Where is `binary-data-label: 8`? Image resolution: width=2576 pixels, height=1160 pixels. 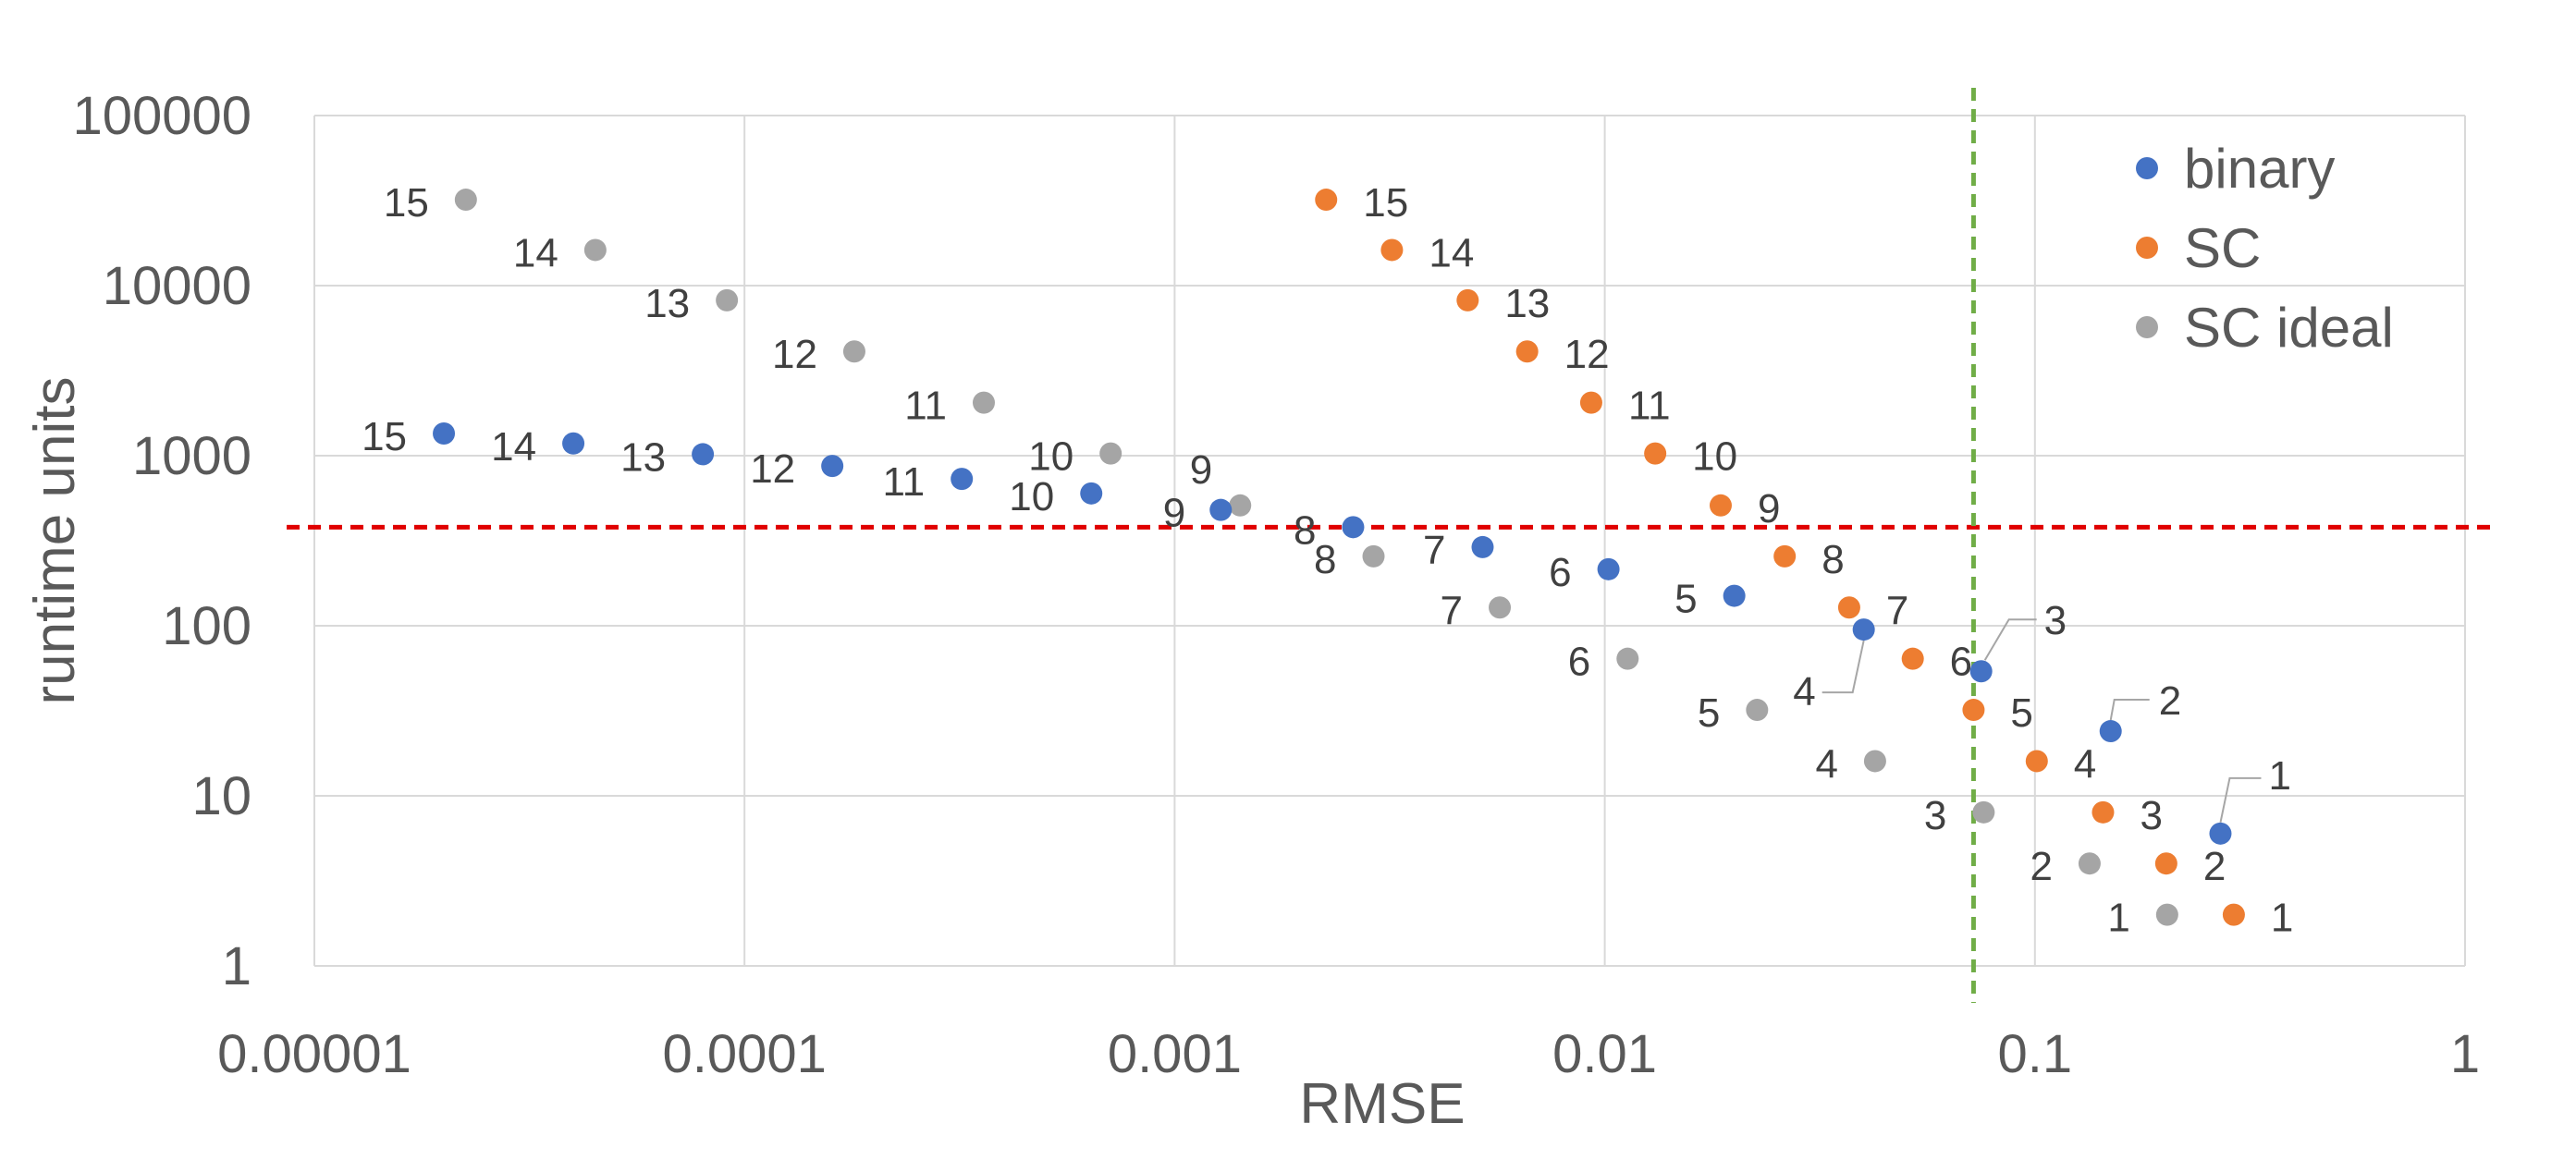 binary-data-label: 8 is located at coordinates (1305, 530).